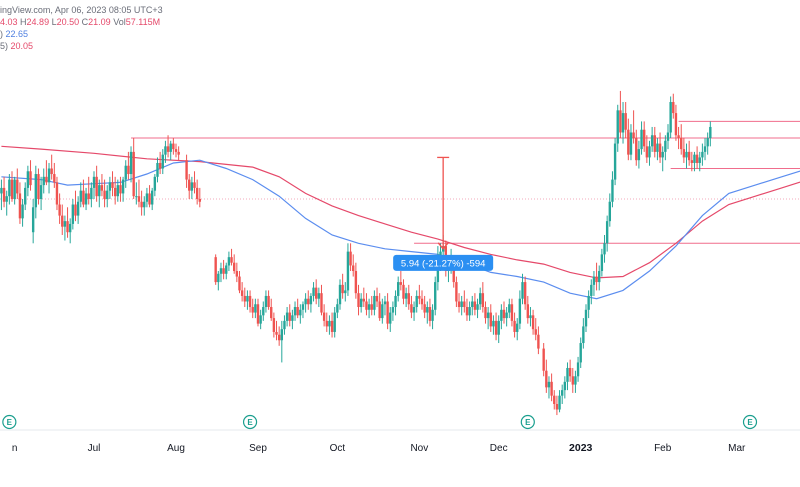  I want to click on earnings-marker-1: E, so click(250, 422).